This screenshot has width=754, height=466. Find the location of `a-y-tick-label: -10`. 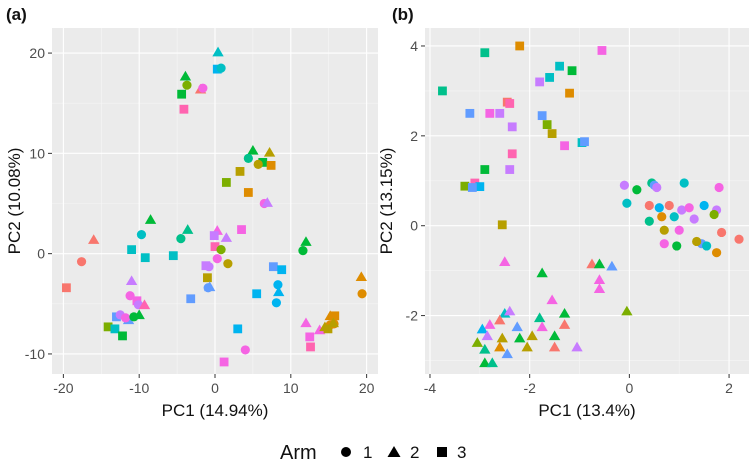

a-y-tick-label: -10 is located at coordinates (35, 354).